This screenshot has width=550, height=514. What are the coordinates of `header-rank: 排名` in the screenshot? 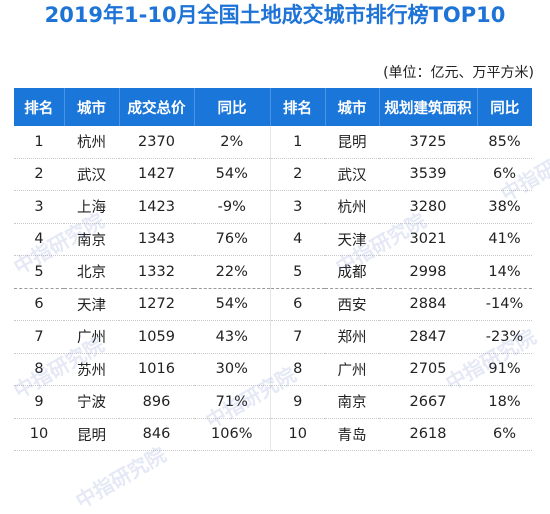 It's located at (39, 107).